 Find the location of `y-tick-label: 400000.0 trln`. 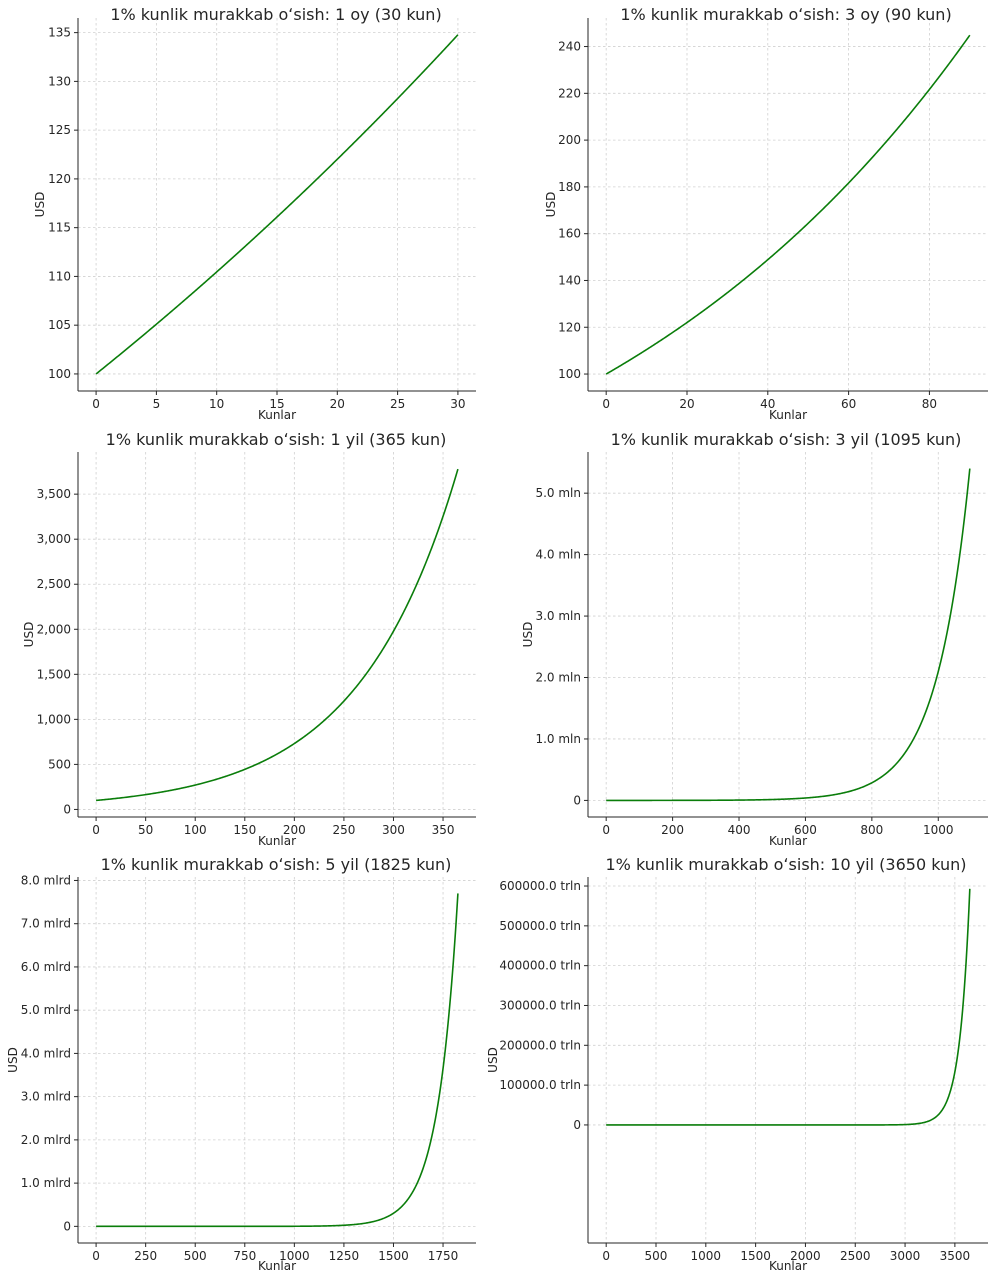

y-tick-label: 400000.0 trln is located at coordinates (540, 966).